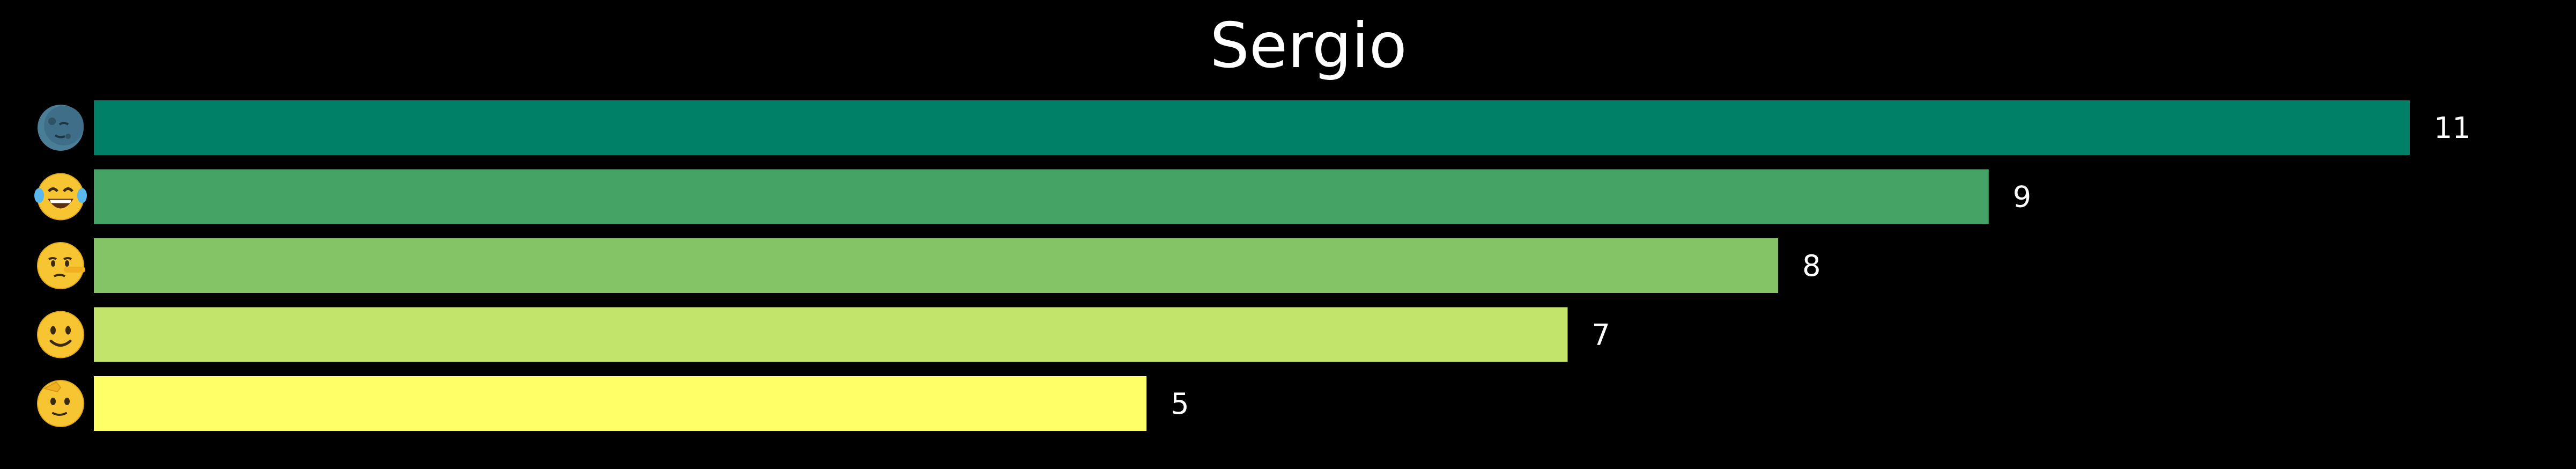 Image resolution: width=2576 pixels, height=469 pixels. I want to click on face-with-tears-of-joy-icon, so click(60, 197).